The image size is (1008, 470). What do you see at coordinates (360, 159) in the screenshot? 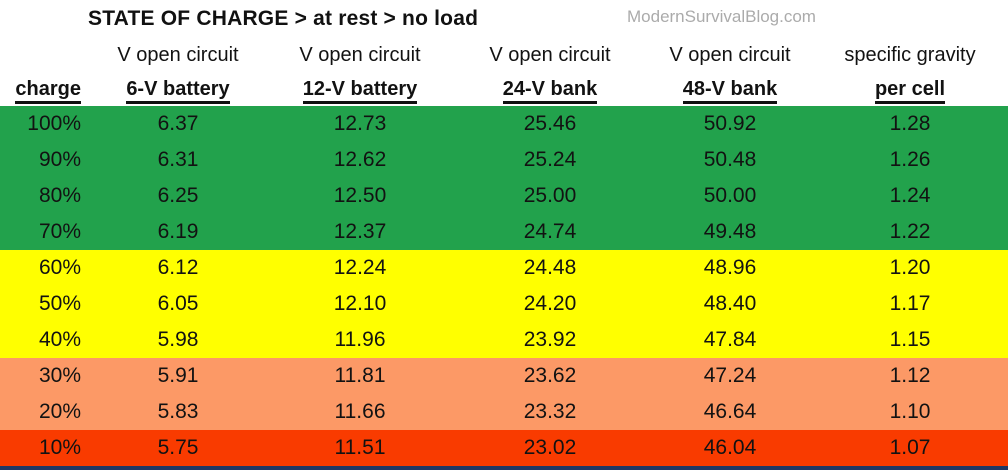
I see `value-cell-12v: 12.62` at bounding box center [360, 159].